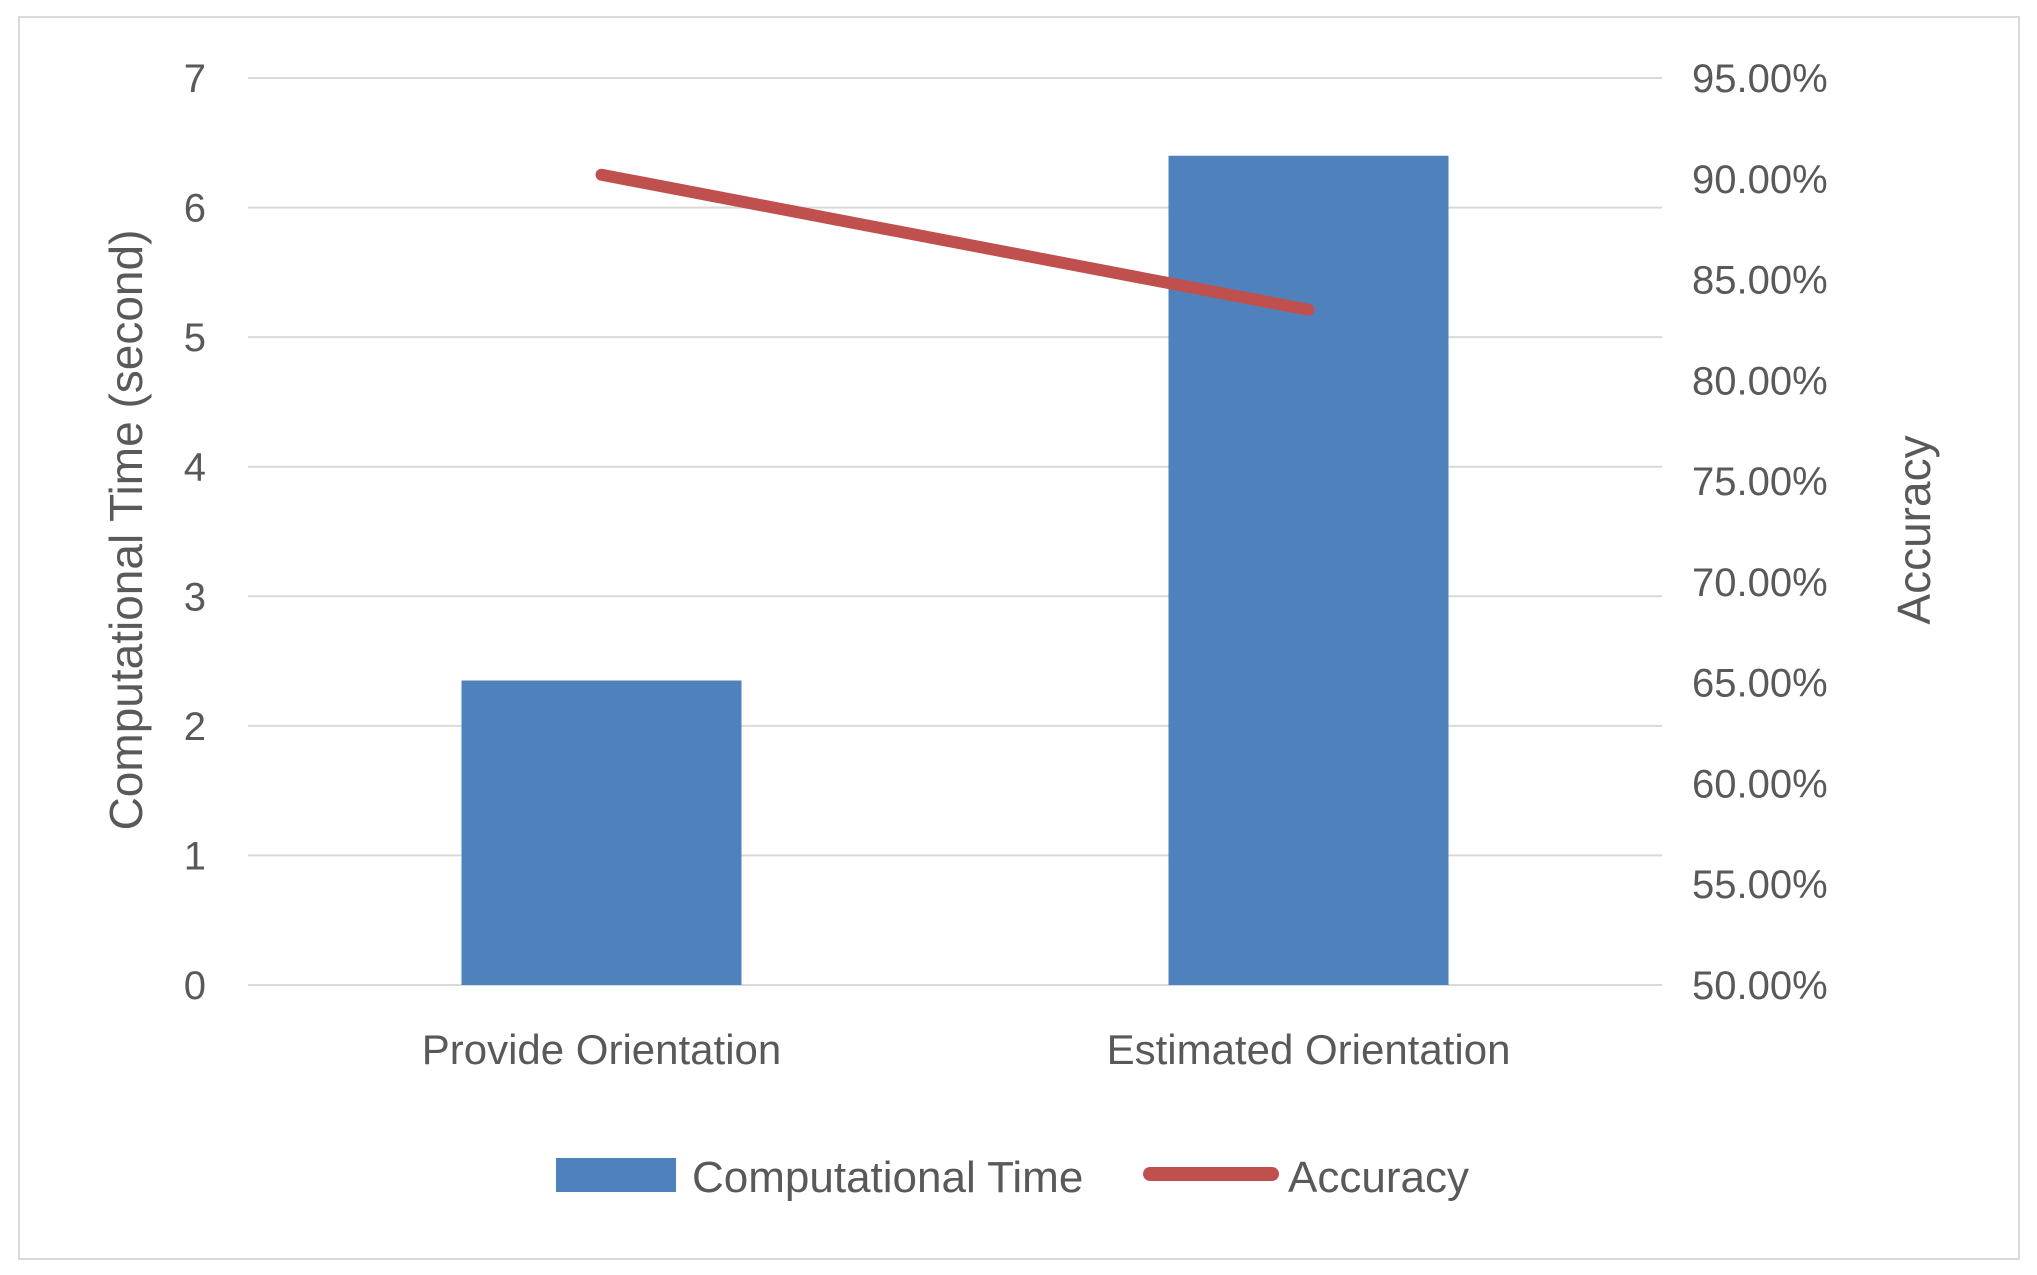 This screenshot has height=1275, width=2037. I want to click on right-tick-label: 55.00%, so click(1760, 885).